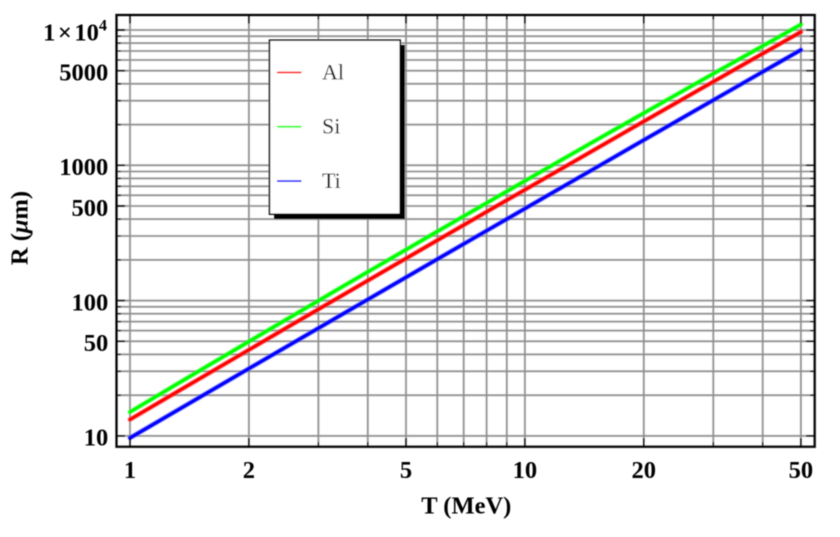  Describe the element at coordinates (20, 228) in the screenshot. I see `svg-text: R (μm)` at that location.